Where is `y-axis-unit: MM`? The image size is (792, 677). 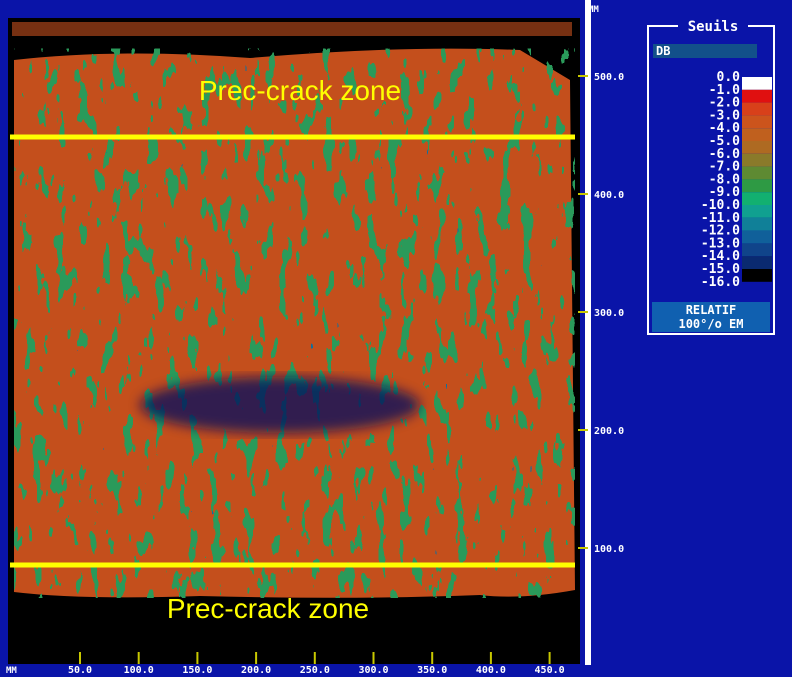 y-axis-unit: MM is located at coordinates (593, 10).